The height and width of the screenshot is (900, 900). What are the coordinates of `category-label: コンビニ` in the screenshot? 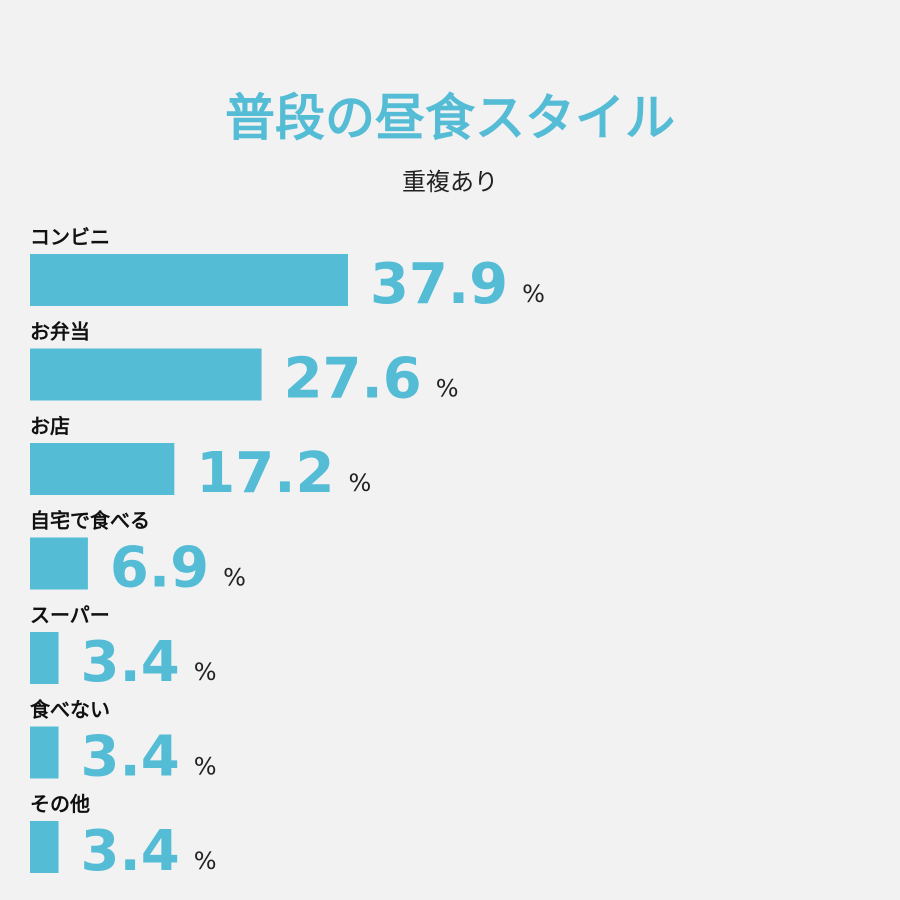 It's located at (70, 237).